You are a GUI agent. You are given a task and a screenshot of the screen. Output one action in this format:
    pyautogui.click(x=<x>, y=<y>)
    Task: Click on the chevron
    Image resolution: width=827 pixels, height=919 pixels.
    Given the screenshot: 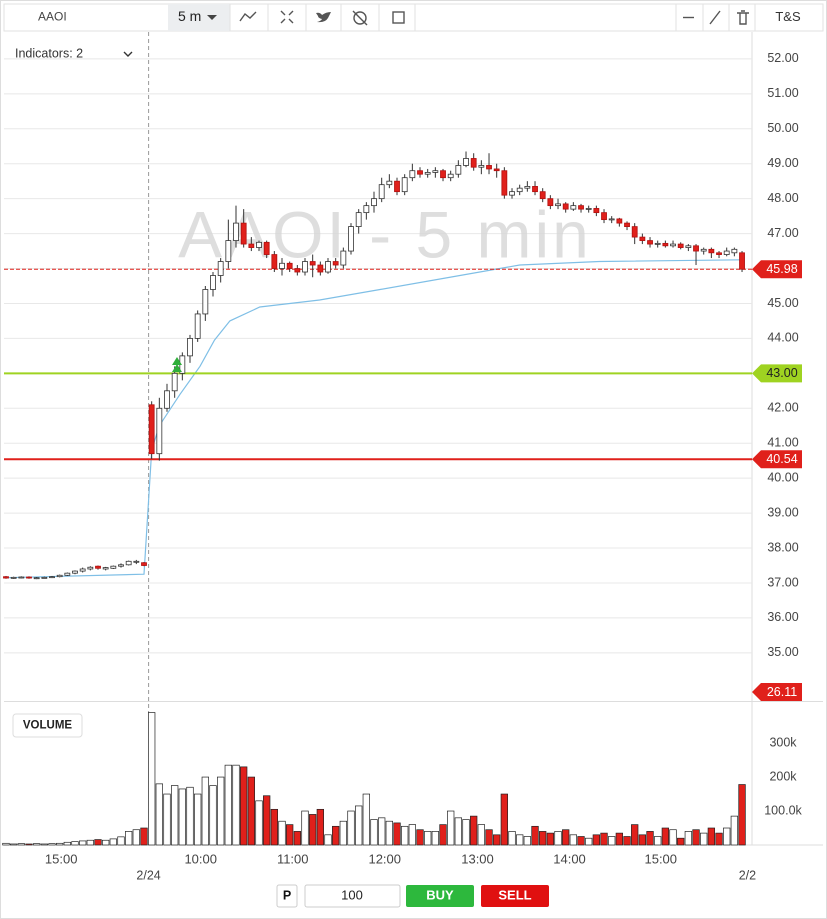 What is the action you would take?
    pyautogui.click(x=128, y=54)
    